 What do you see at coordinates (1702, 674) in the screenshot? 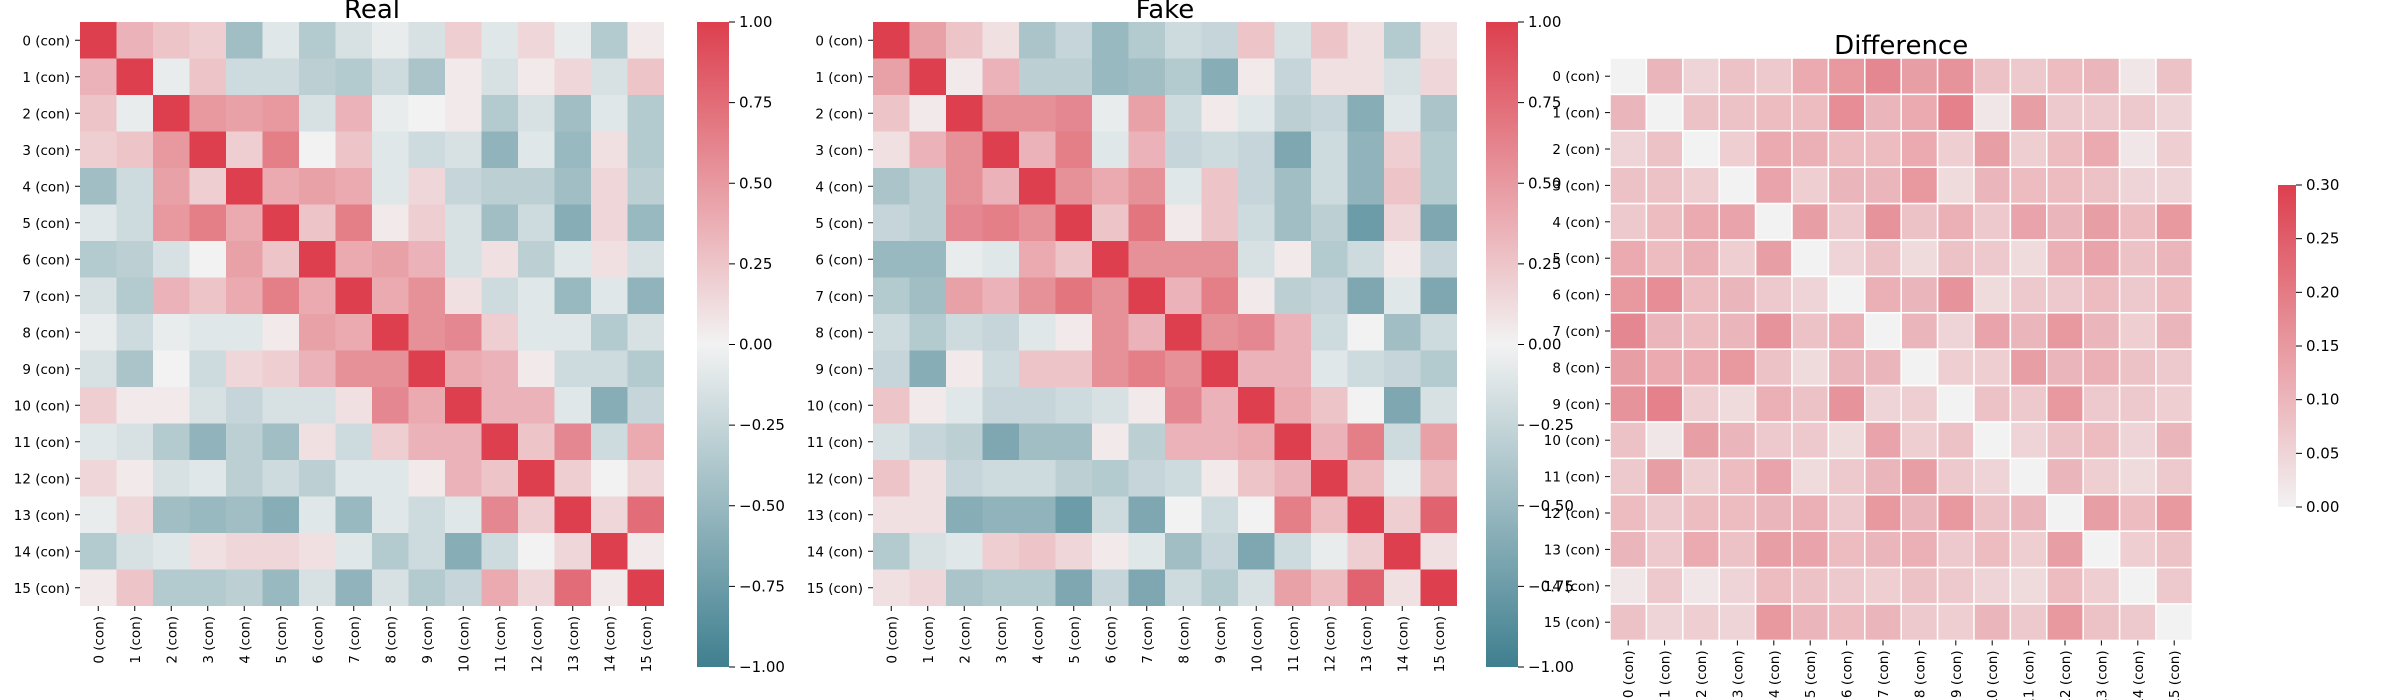
I see `x-tick-label: 2 (con)` at bounding box center [1702, 674].